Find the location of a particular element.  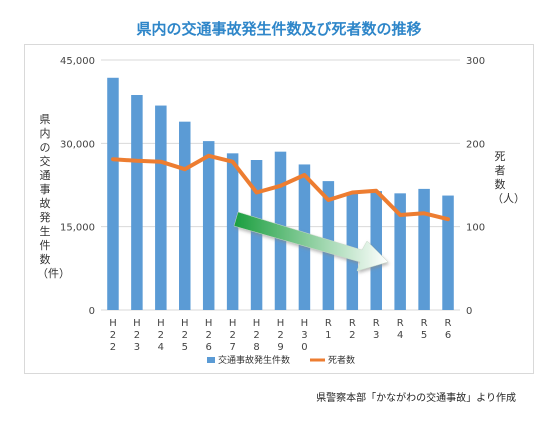

legend: 交通事故発生件数 死者数 is located at coordinates (281, 360).